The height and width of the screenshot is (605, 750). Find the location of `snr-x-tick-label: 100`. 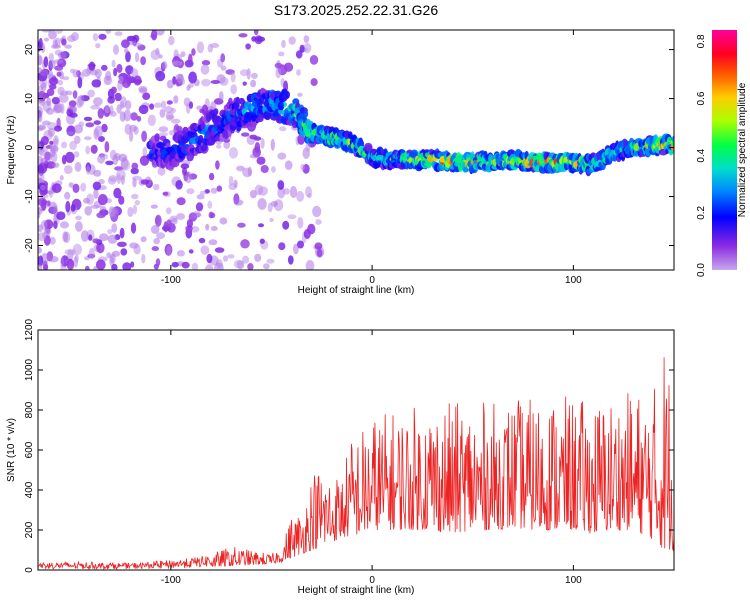

snr-x-tick-label: 100 is located at coordinates (573, 580).